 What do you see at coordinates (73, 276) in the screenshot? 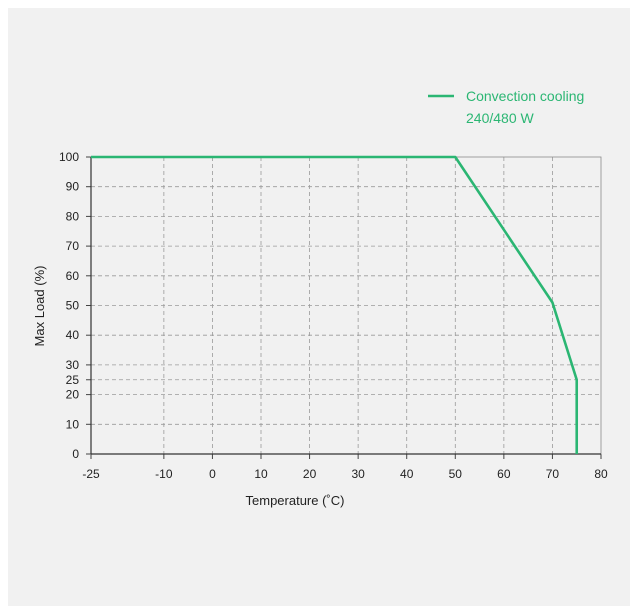
I see `y-tick-label: 60` at bounding box center [73, 276].